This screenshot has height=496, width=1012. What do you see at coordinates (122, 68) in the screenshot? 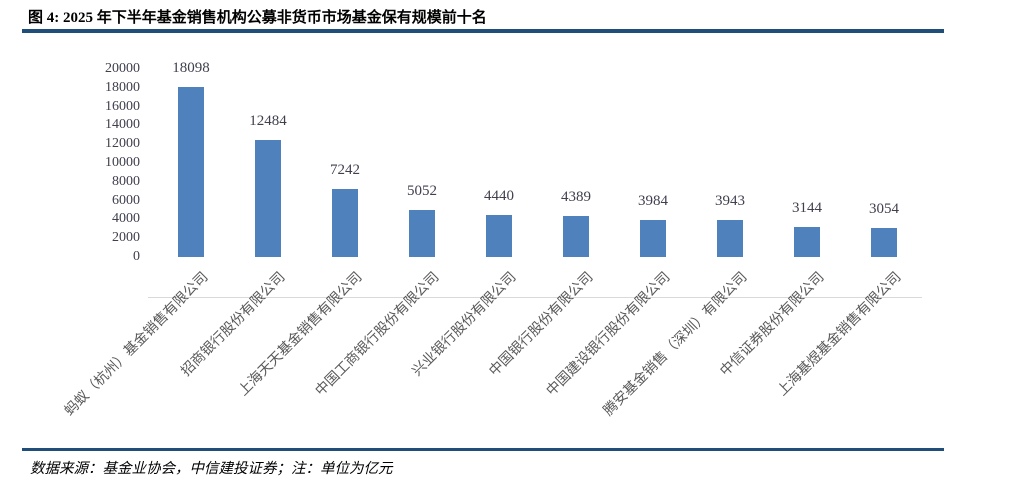
I see `y-axis-tick-label: 20000` at bounding box center [122, 68].